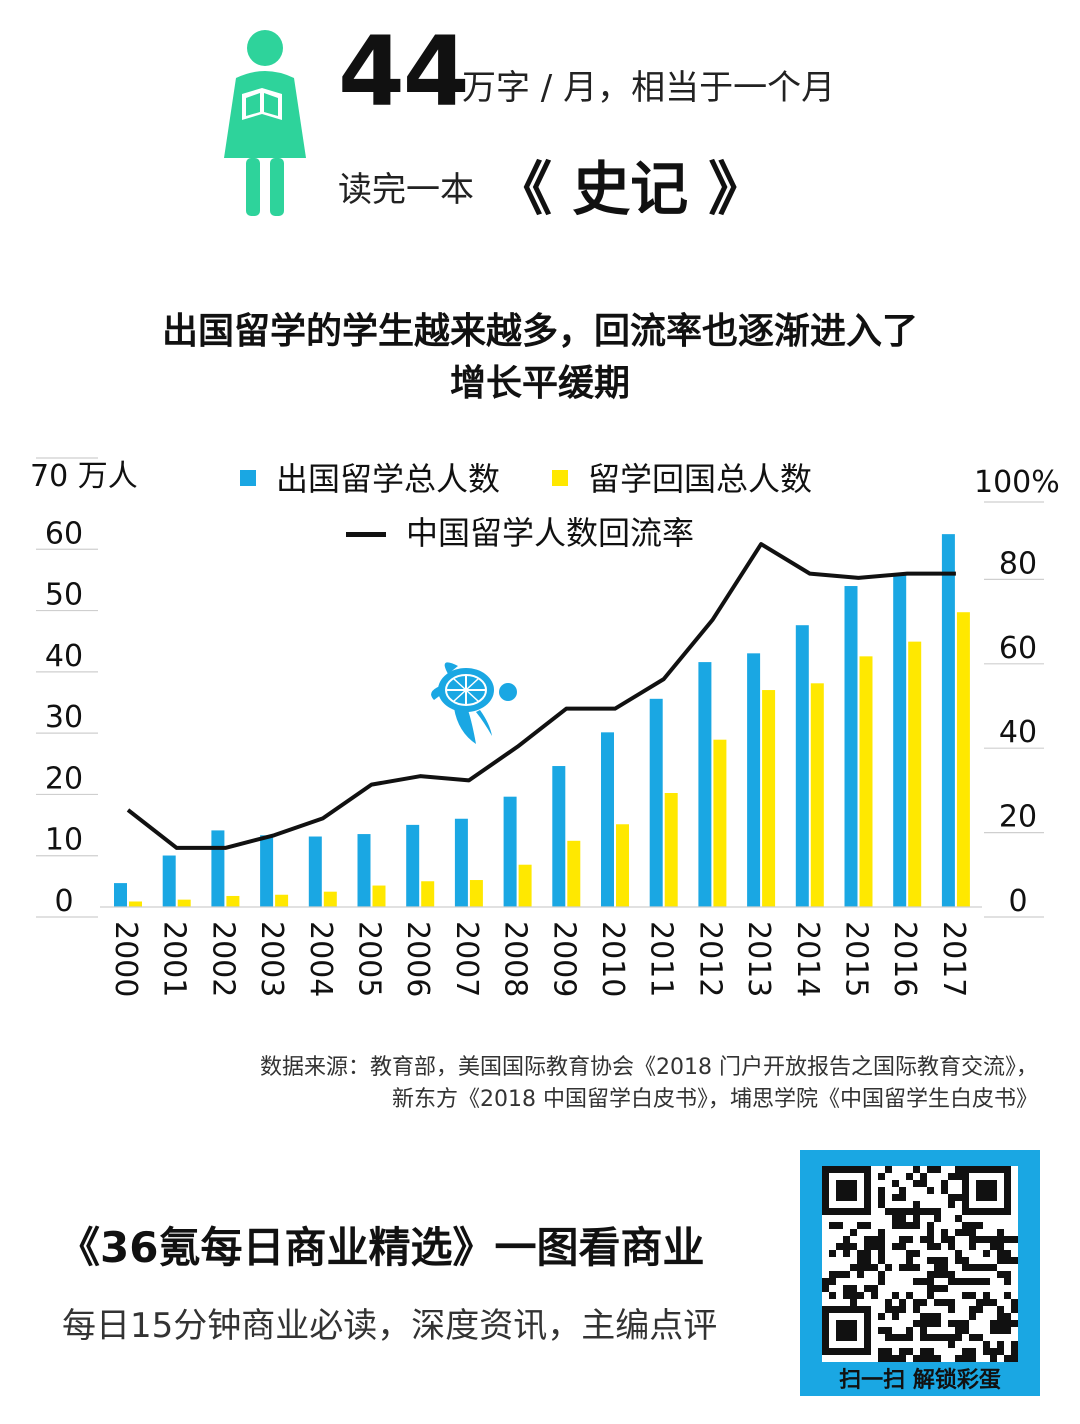 Image resolution: width=1080 pixels, height=1424 pixels. Describe the element at coordinates (366, 534) in the screenshot. I see `legend-swatch-rate` at that location.